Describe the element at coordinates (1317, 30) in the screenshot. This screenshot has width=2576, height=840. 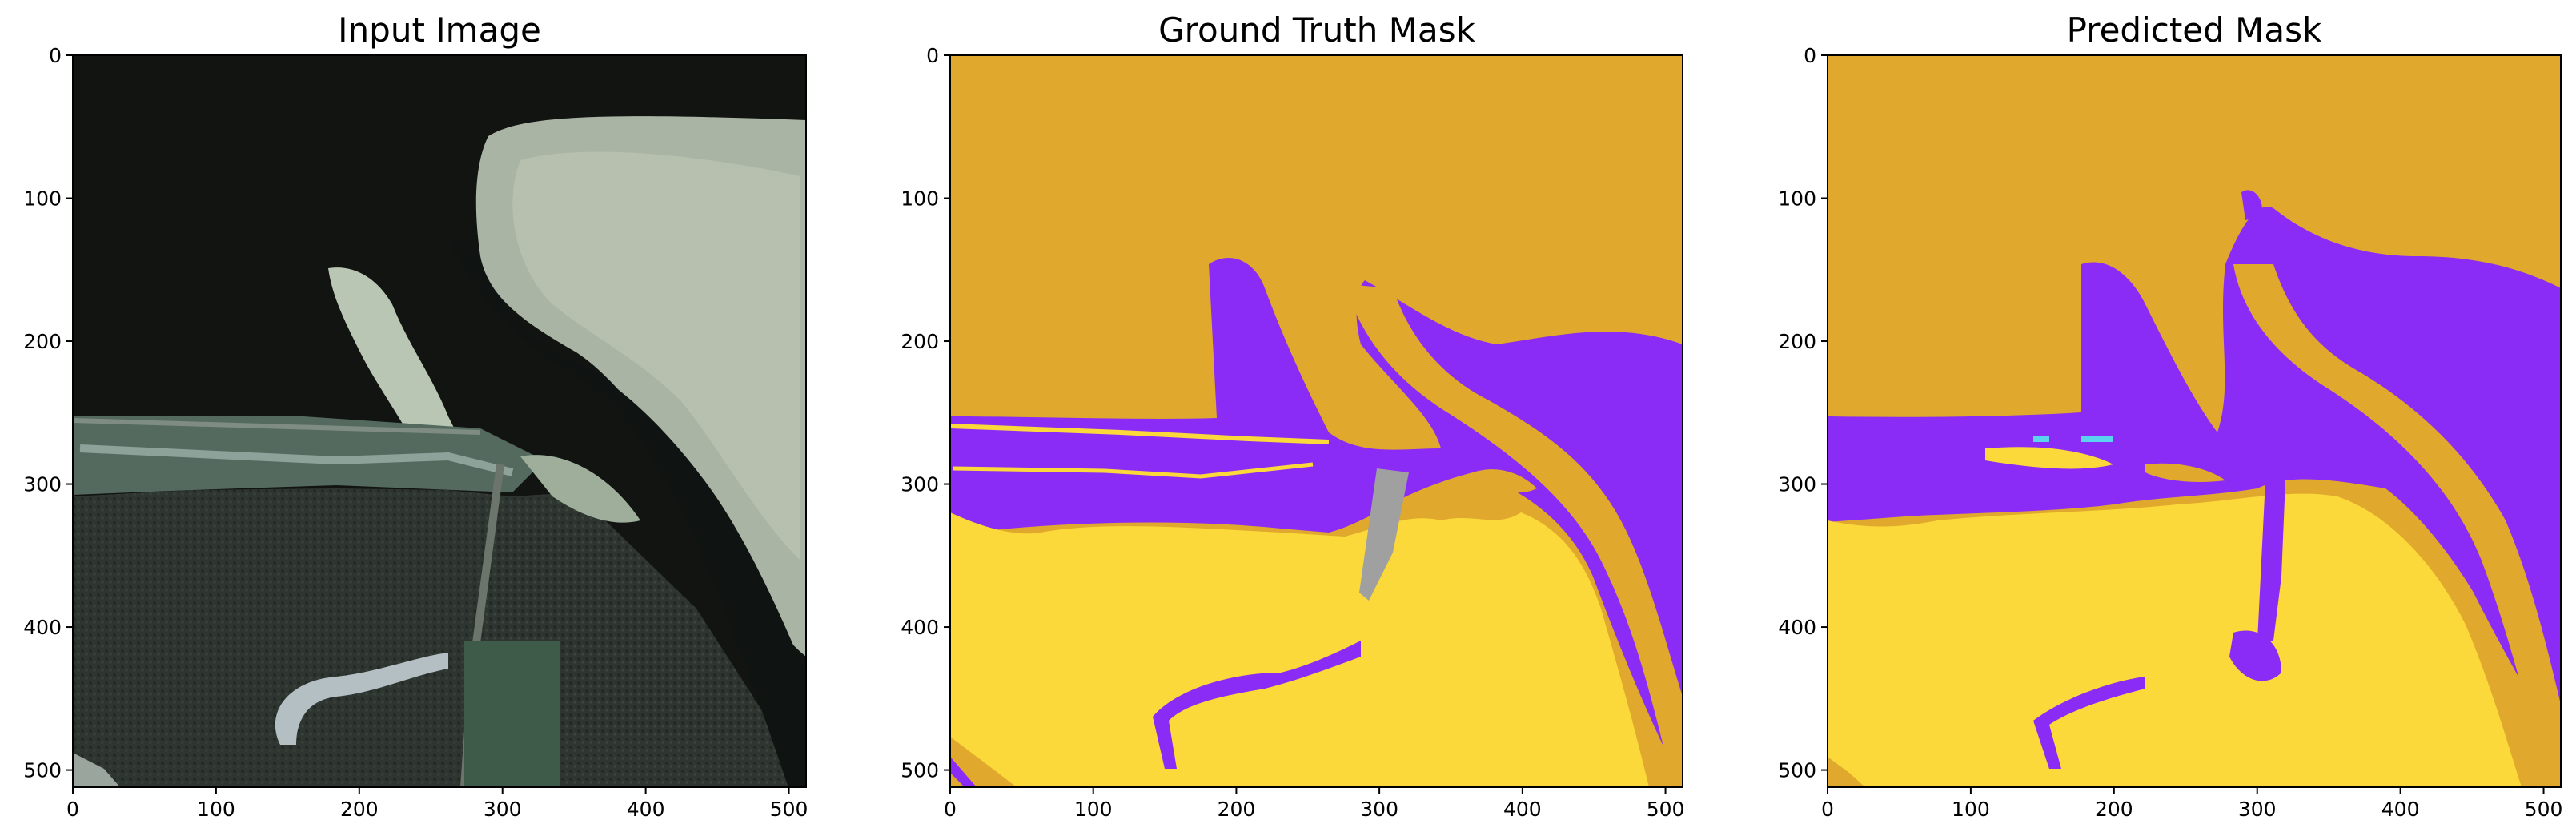
I see `panel-title: Ground Truth Mask` at that location.